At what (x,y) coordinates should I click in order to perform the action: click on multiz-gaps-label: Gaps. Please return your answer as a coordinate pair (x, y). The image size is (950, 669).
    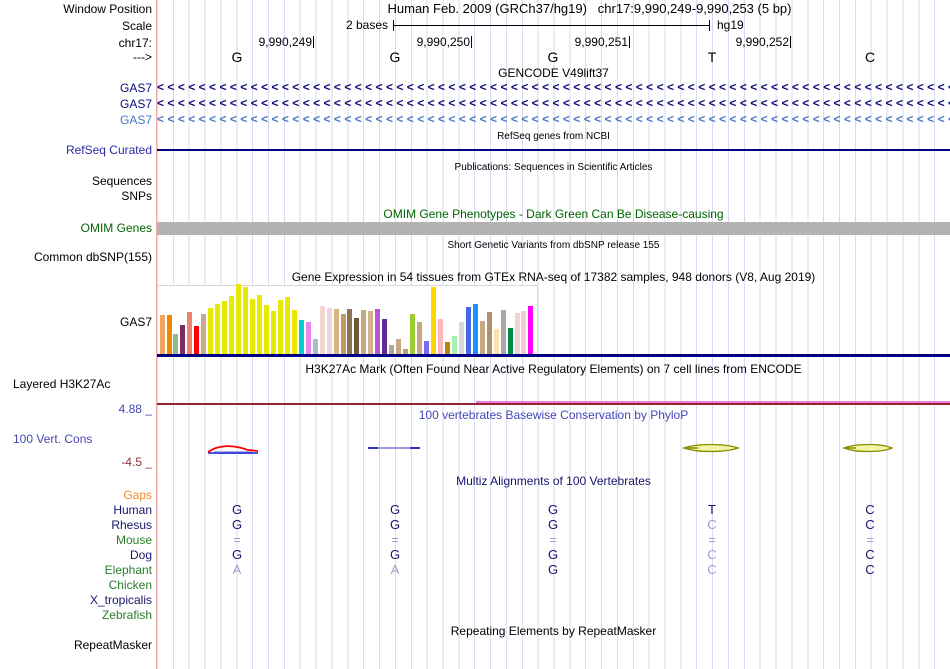
    Looking at the image, I should click on (137, 495).